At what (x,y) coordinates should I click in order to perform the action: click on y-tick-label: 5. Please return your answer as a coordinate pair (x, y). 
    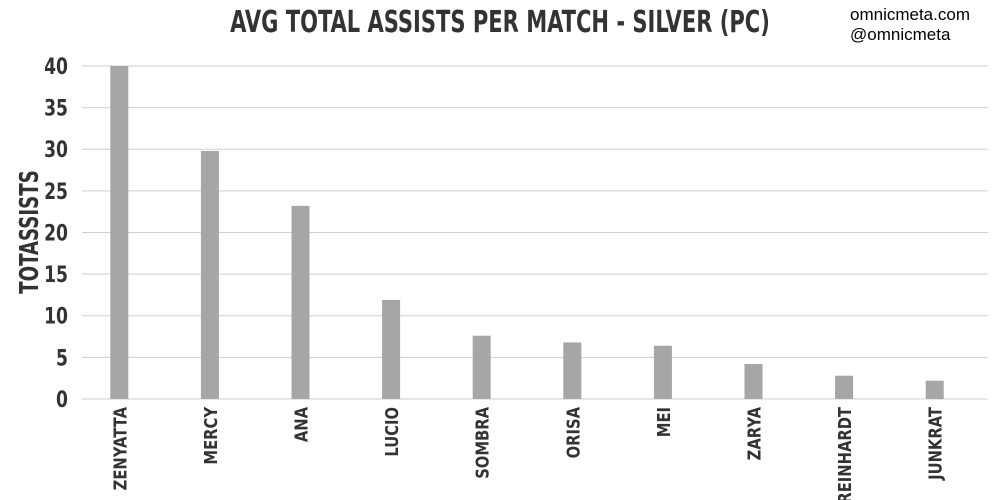
    Looking at the image, I should click on (62, 358).